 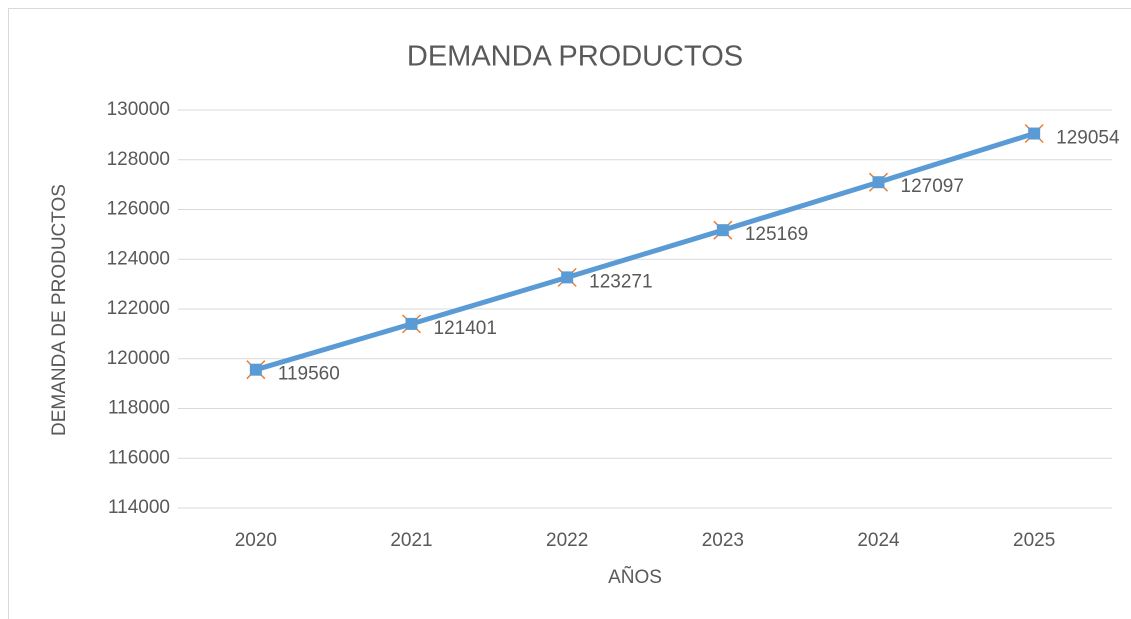 I want to click on x-tick-label: 2025, so click(x=1034, y=540).